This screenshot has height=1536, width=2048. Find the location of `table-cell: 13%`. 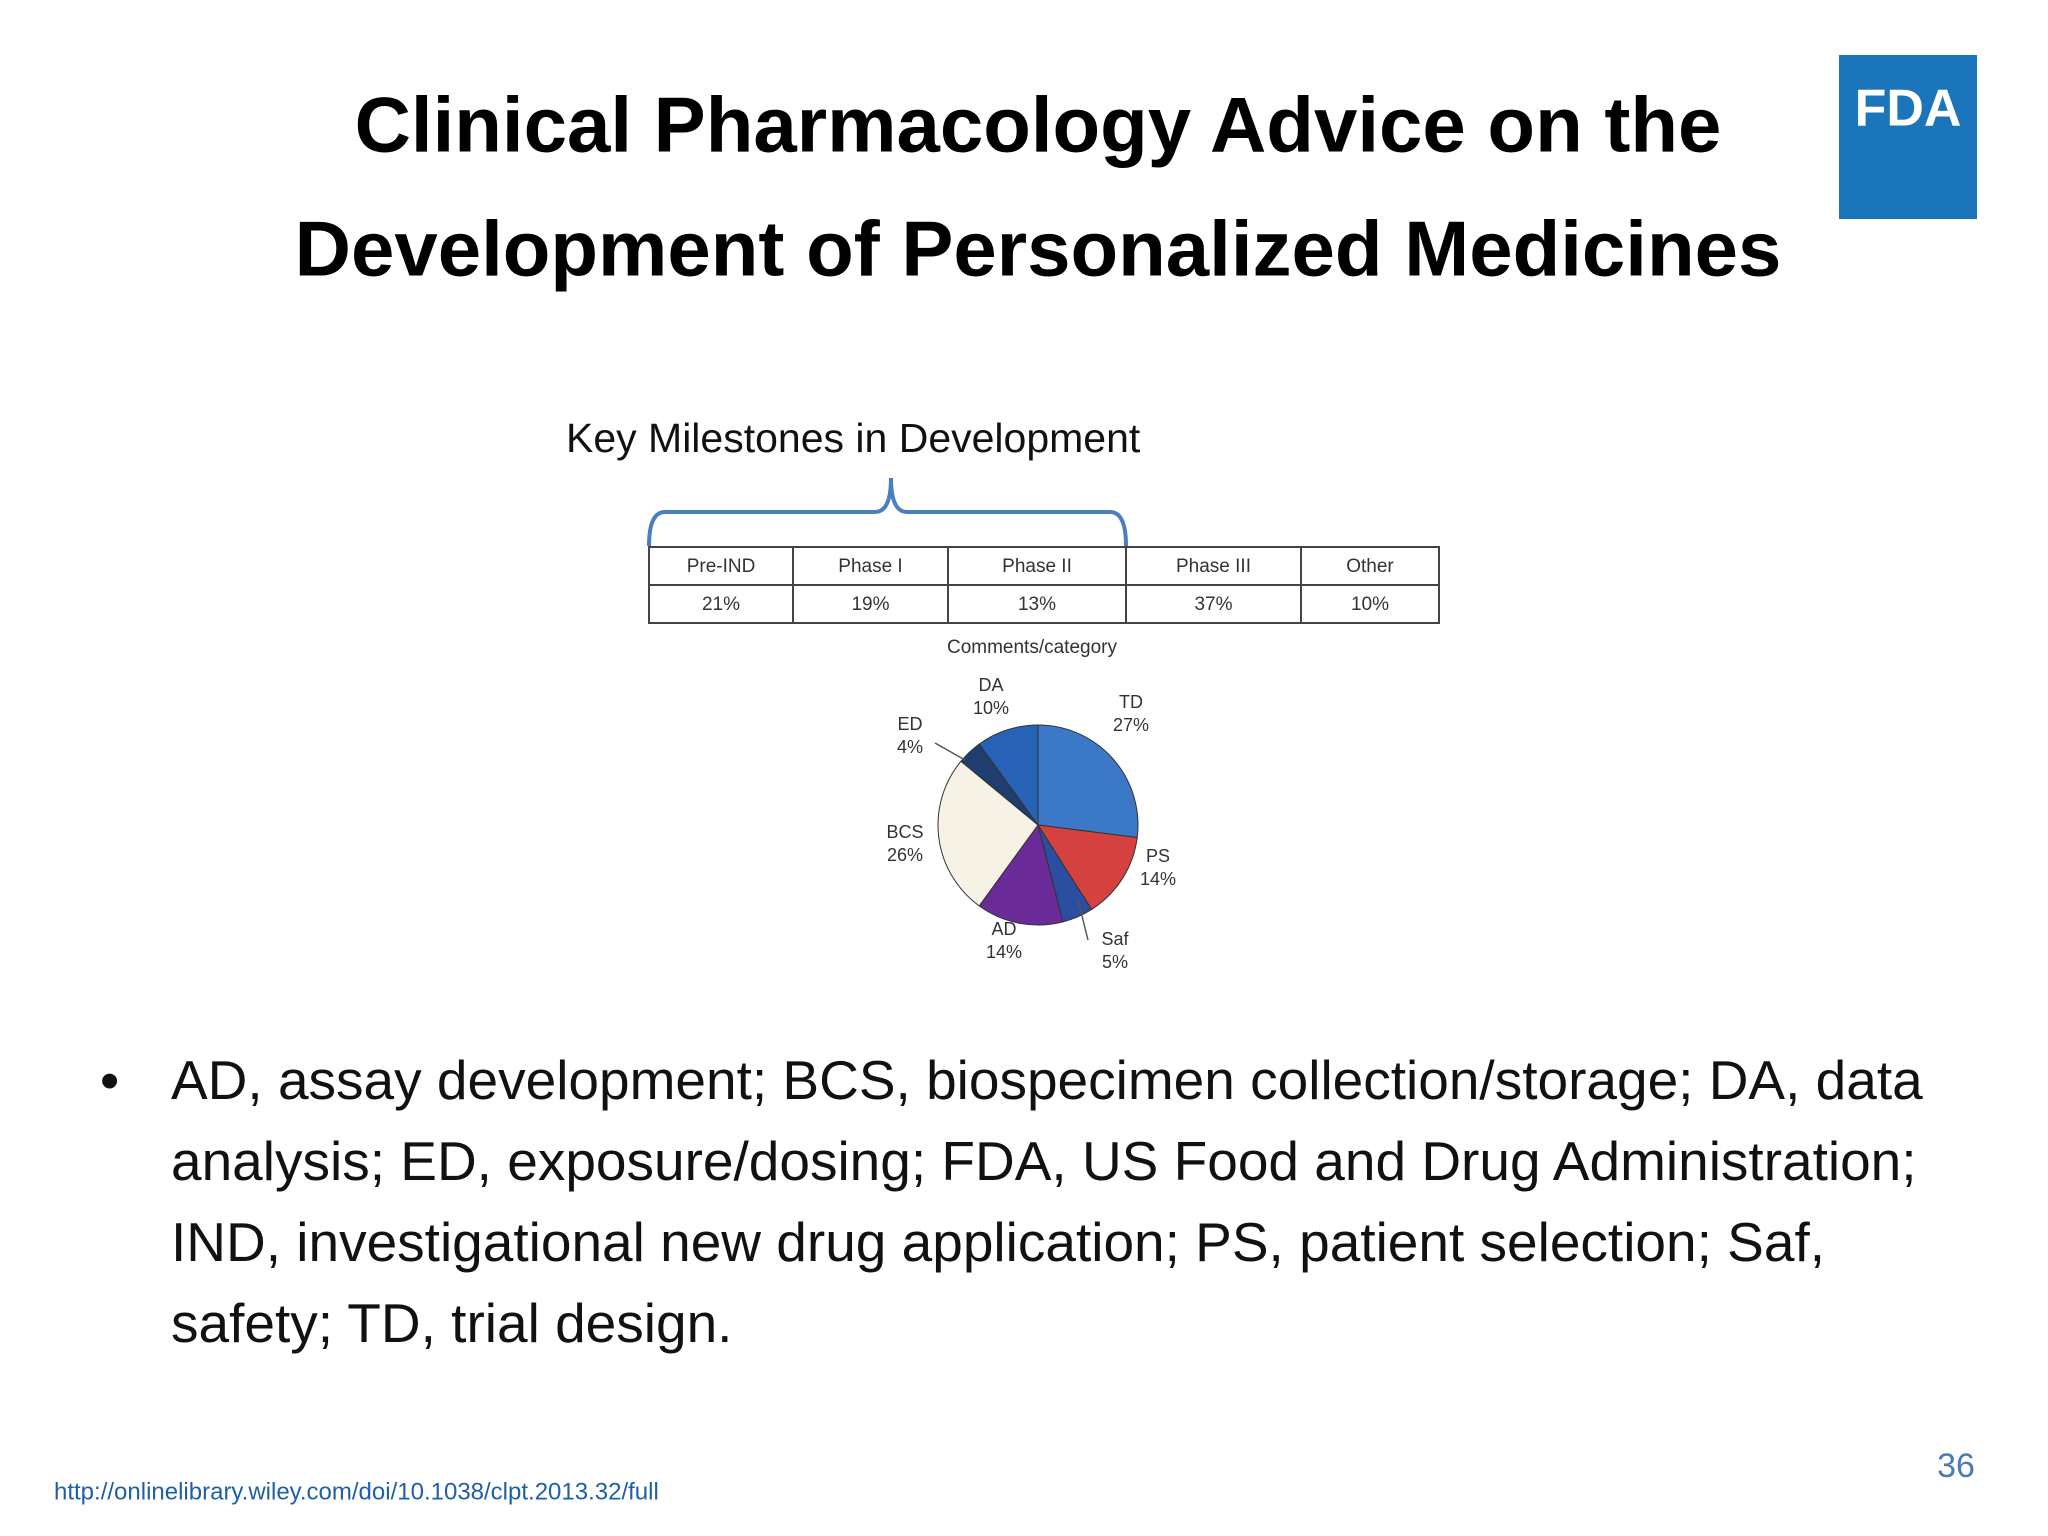

table-cell: 13% is located at coordinates (1037, 604).